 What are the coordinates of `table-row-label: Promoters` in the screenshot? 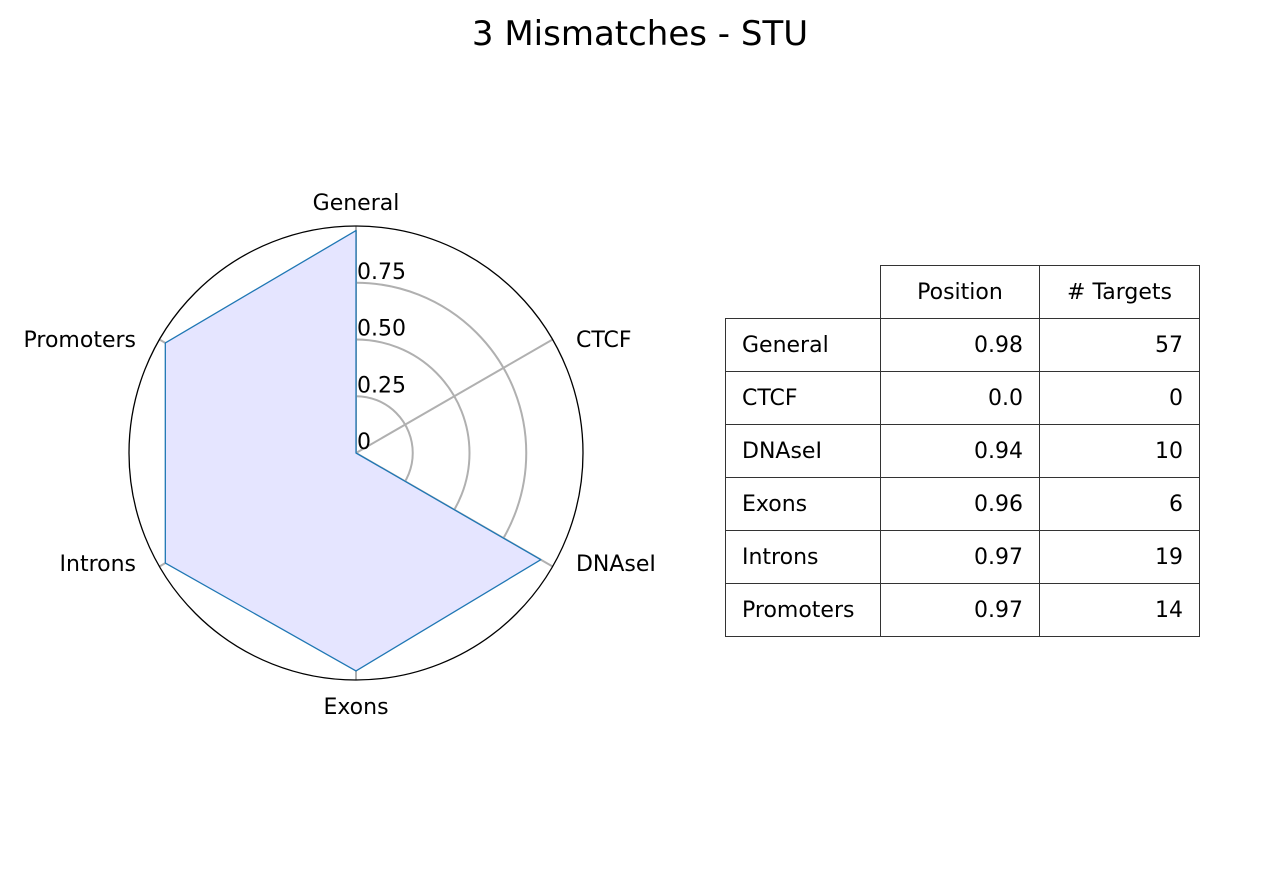 It's located at (803, 610).